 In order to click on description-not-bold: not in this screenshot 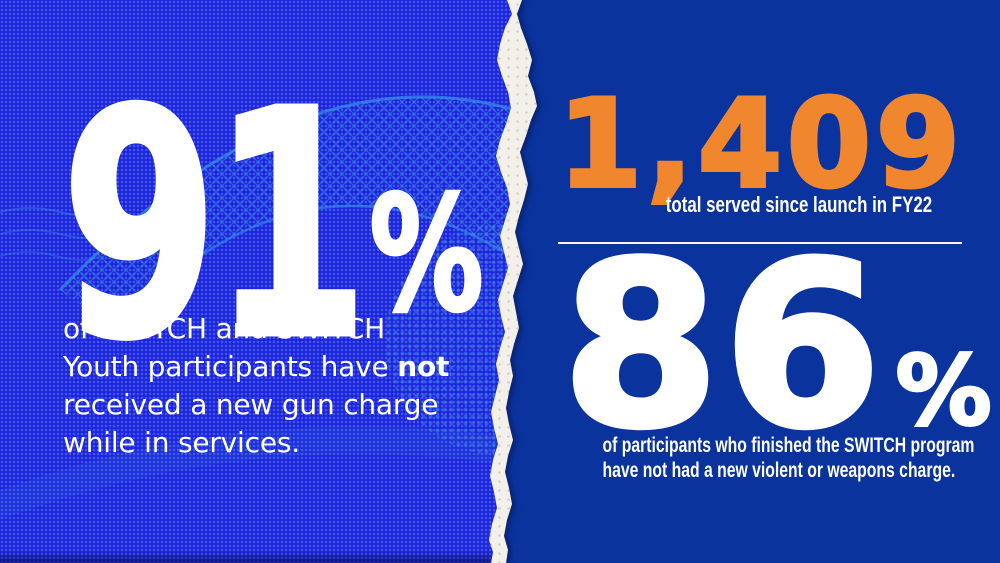, I will do `click(423, 366)`.